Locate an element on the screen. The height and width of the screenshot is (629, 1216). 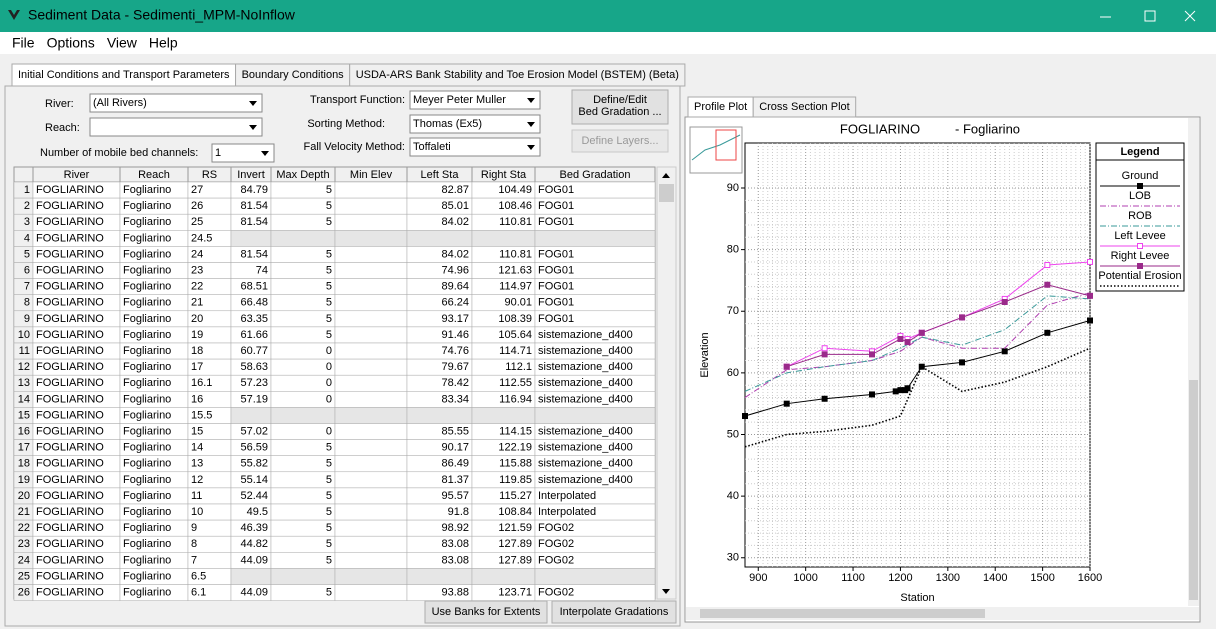
reach-combo is located at coordinates (176, 127).